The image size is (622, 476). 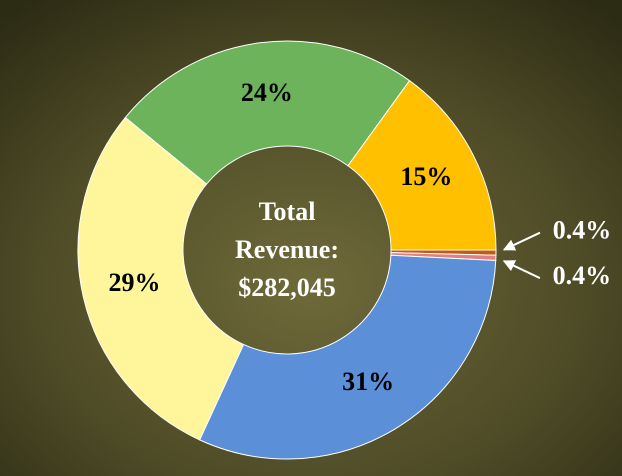 What do you see at coordinates (135, 282) in the screenshot?
I see `data-label: 29%` at bounding box center [135, 282].